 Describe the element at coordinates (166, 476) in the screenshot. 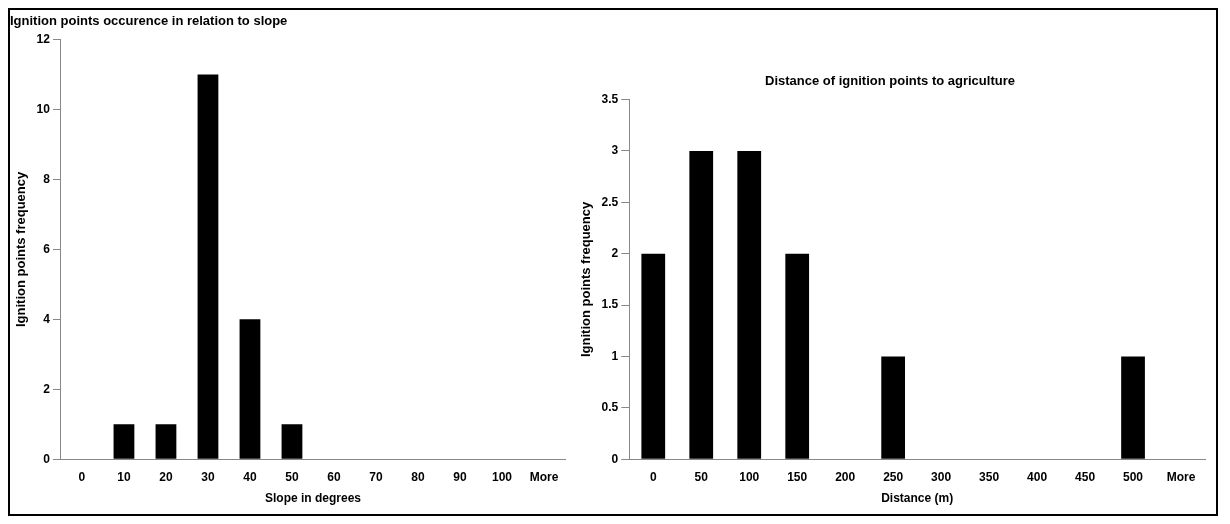

I see `x-tick-label: 20` at that location.